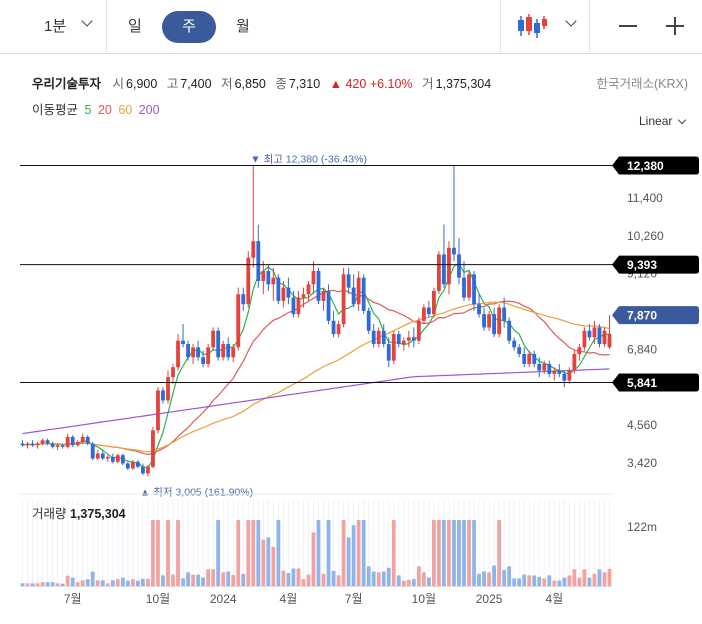 The image size is (702, 624). Describe the element at coordinates (55, 26) in the screenshot. I see `period-1min: 1분` at that location.